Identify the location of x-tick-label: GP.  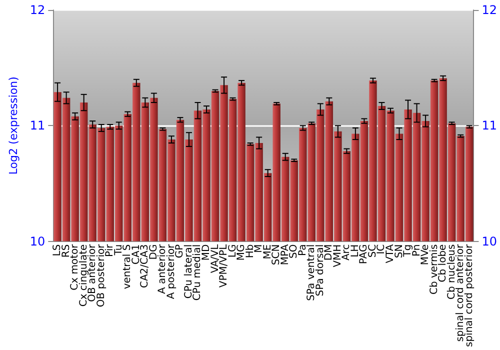
(180, 251).